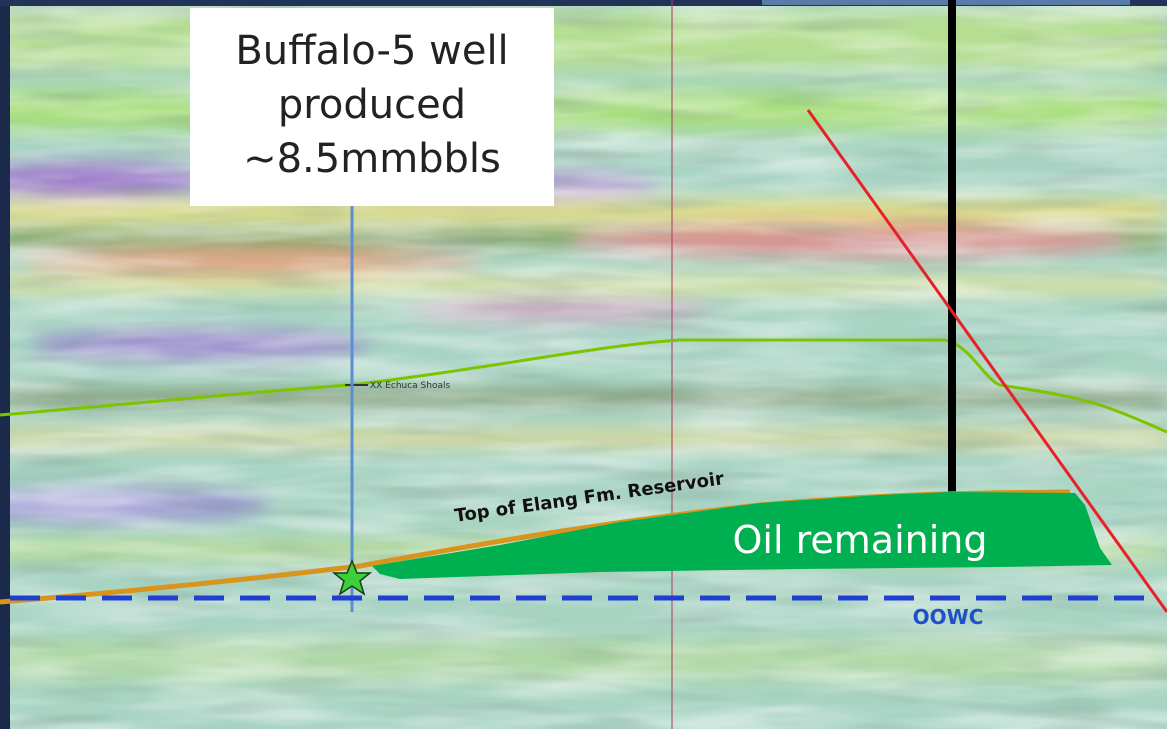 The image size is (1167, 729). I want to click on horizon-line, so click(583, 386).